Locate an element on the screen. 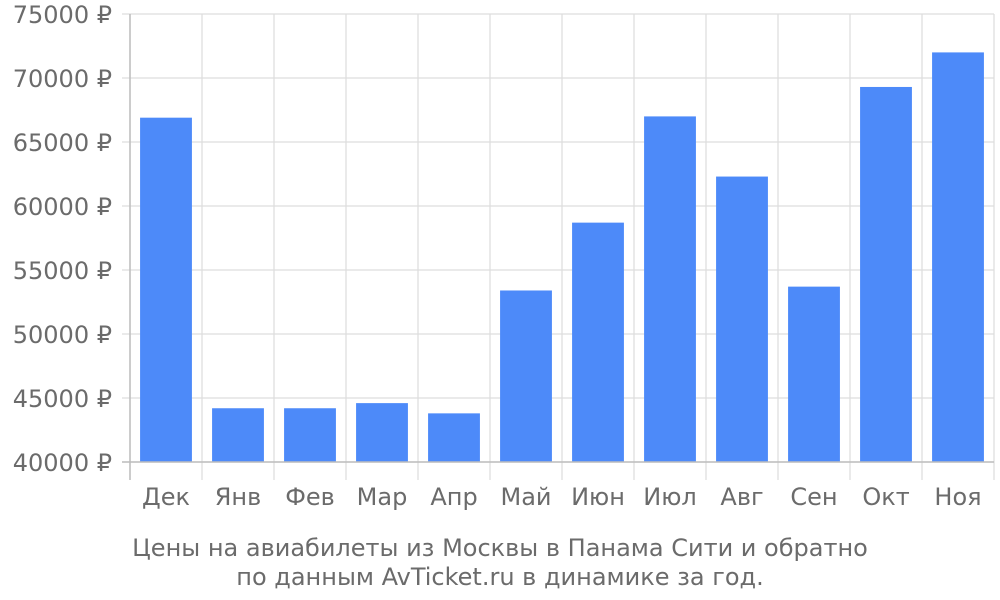  y-tick-label: 70000 ₽ is located at coordinates (62, 79).